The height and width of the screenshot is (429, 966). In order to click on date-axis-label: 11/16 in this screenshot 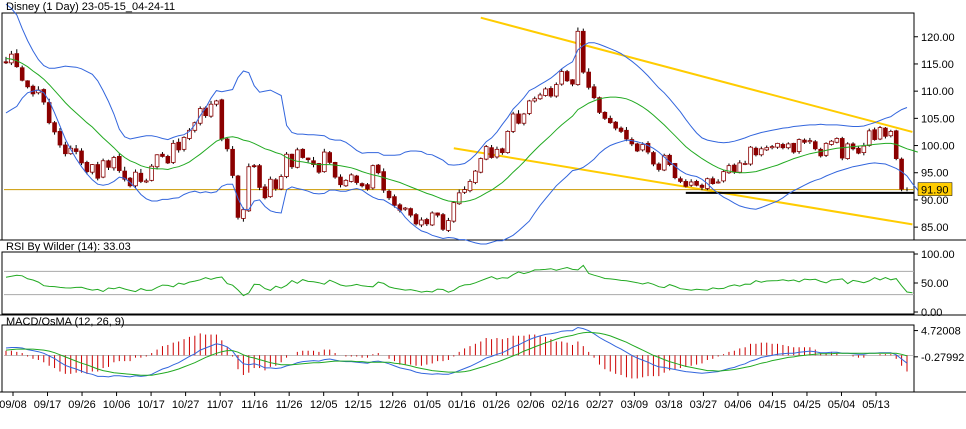, I will do `click(254, 405)`.